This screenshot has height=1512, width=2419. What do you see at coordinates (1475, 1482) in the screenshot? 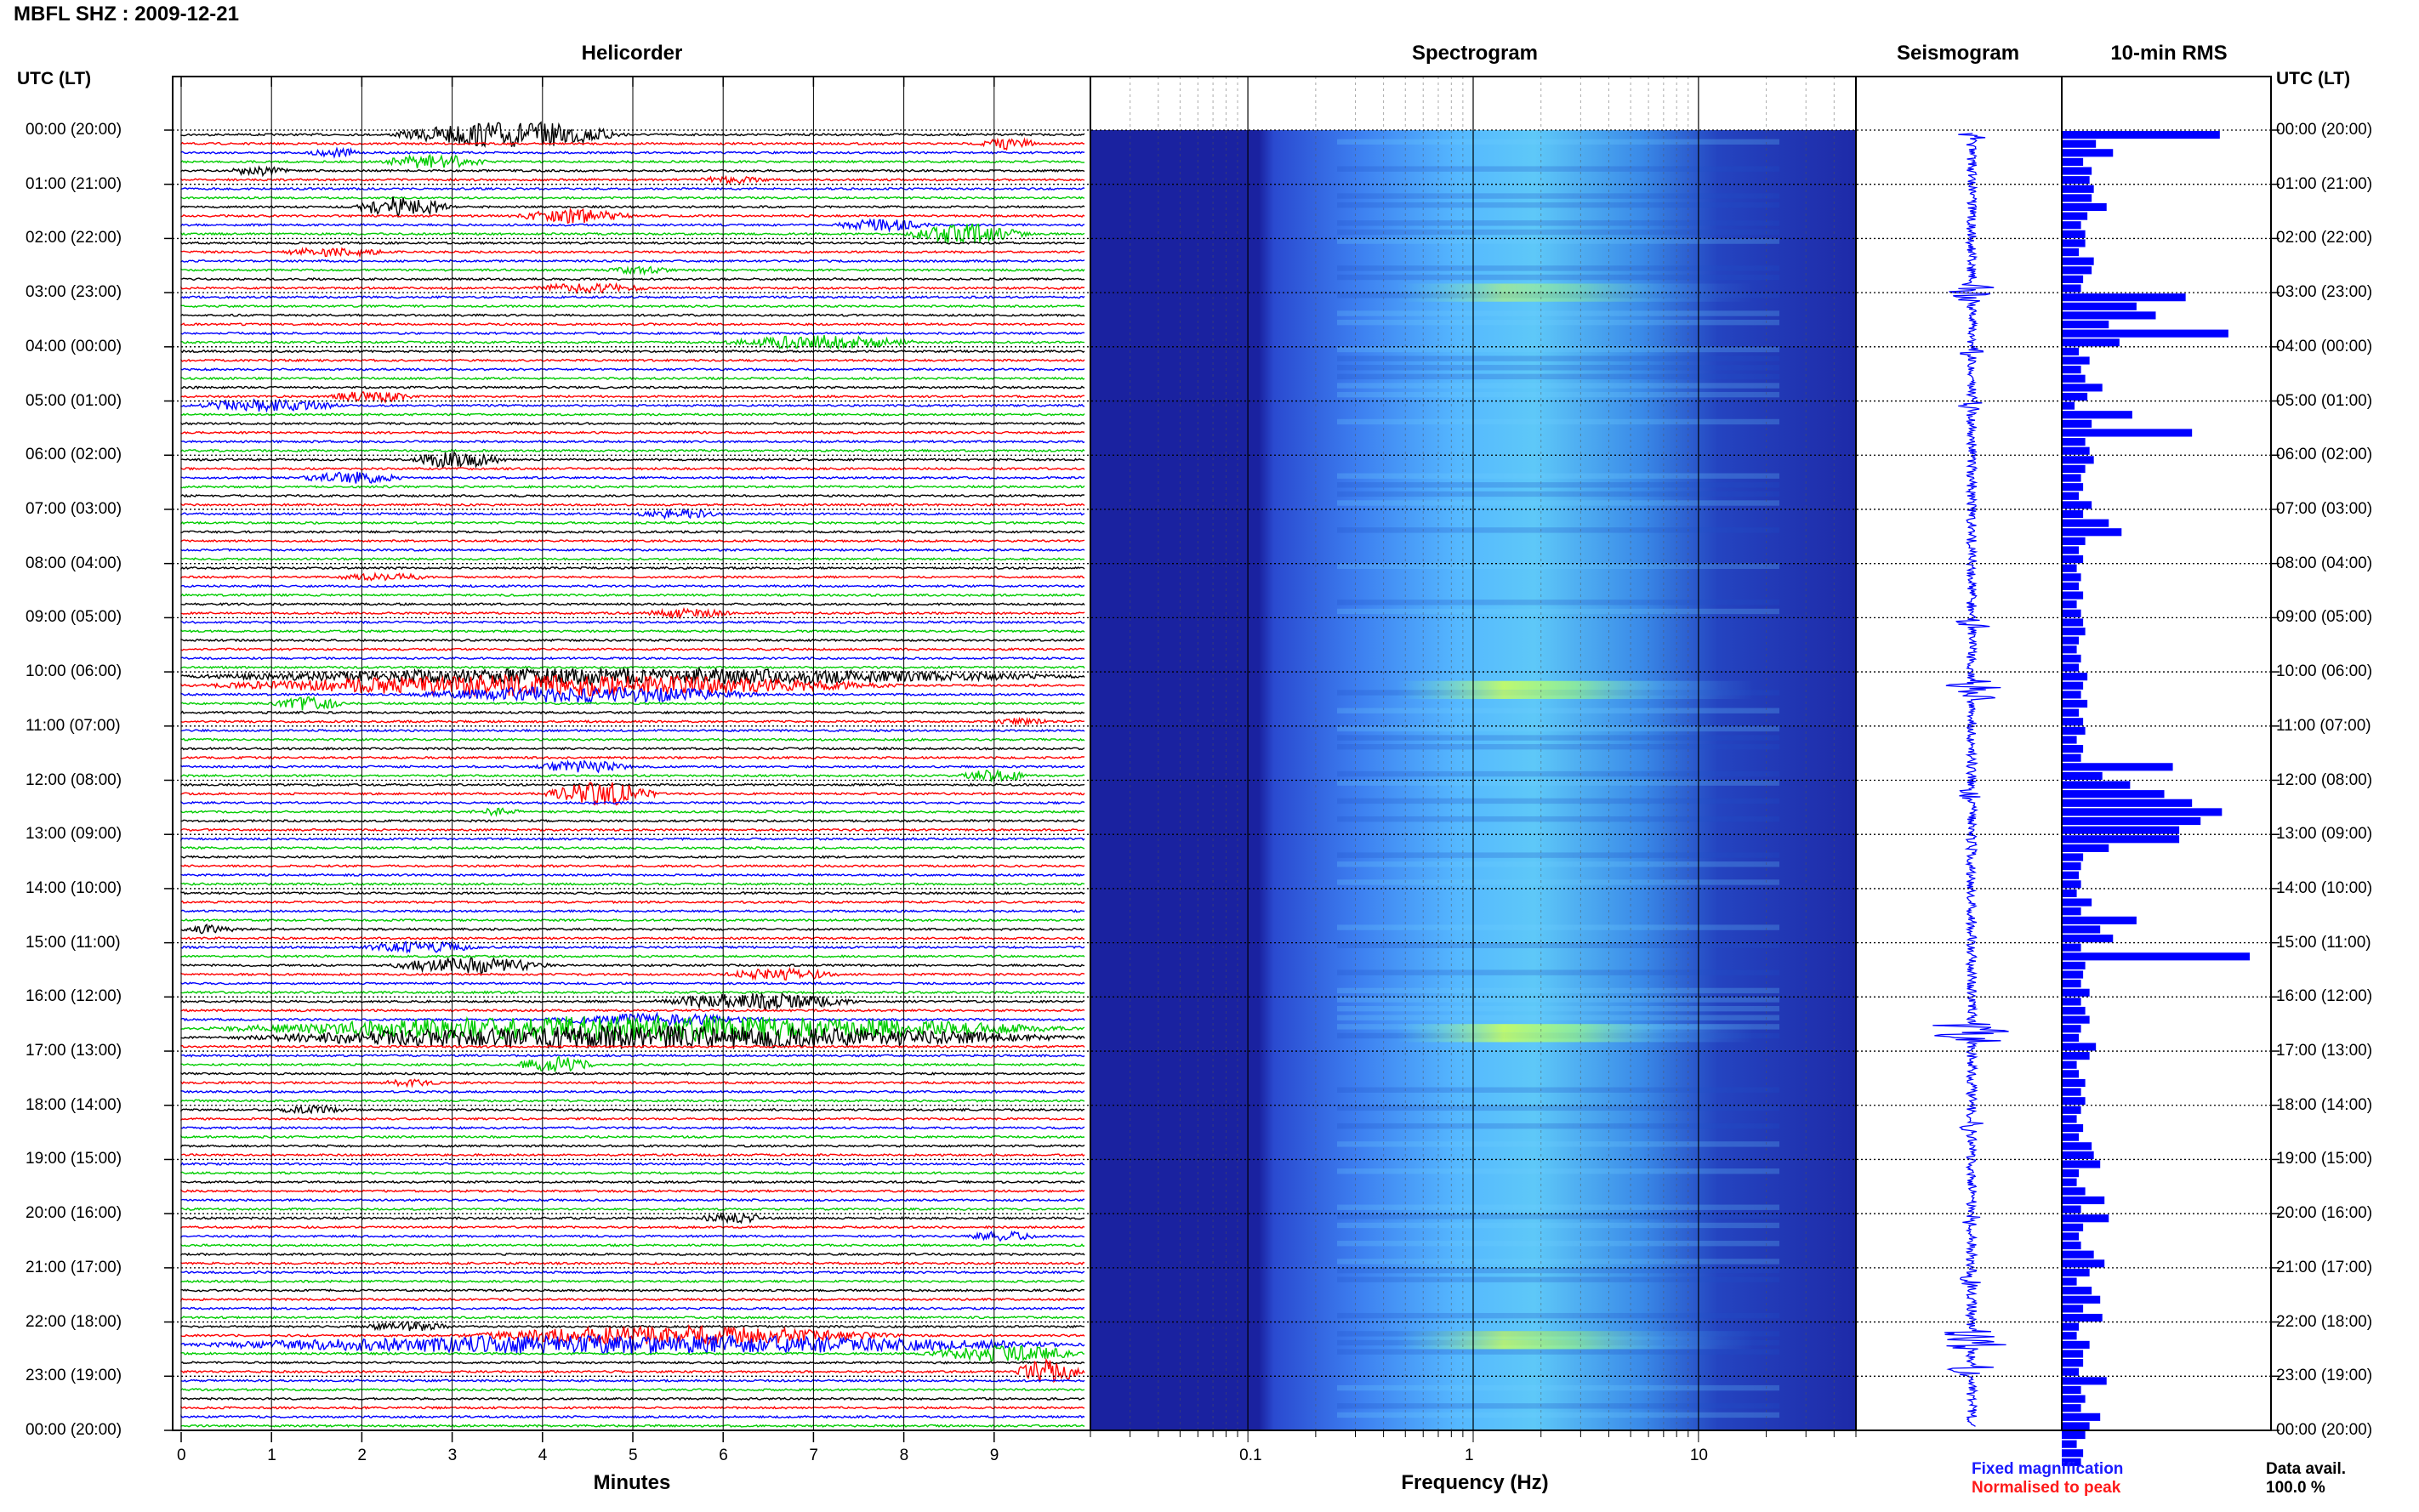
I see `spectrogram-xlabel: Frequency (Hz)` at bounding box center [1475, 1482].